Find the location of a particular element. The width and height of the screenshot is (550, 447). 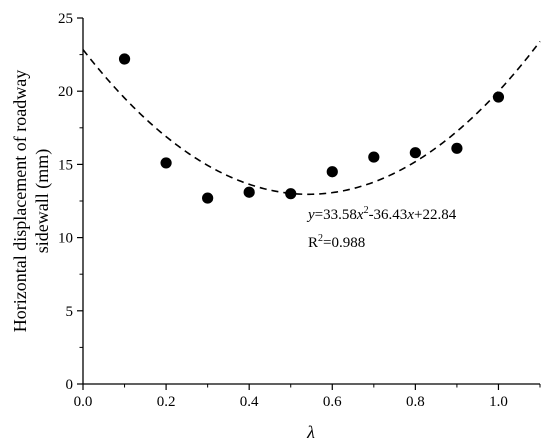

y-axis-title-line-1: Horizontal displacement of roadway is located at coordinates (20, 201).